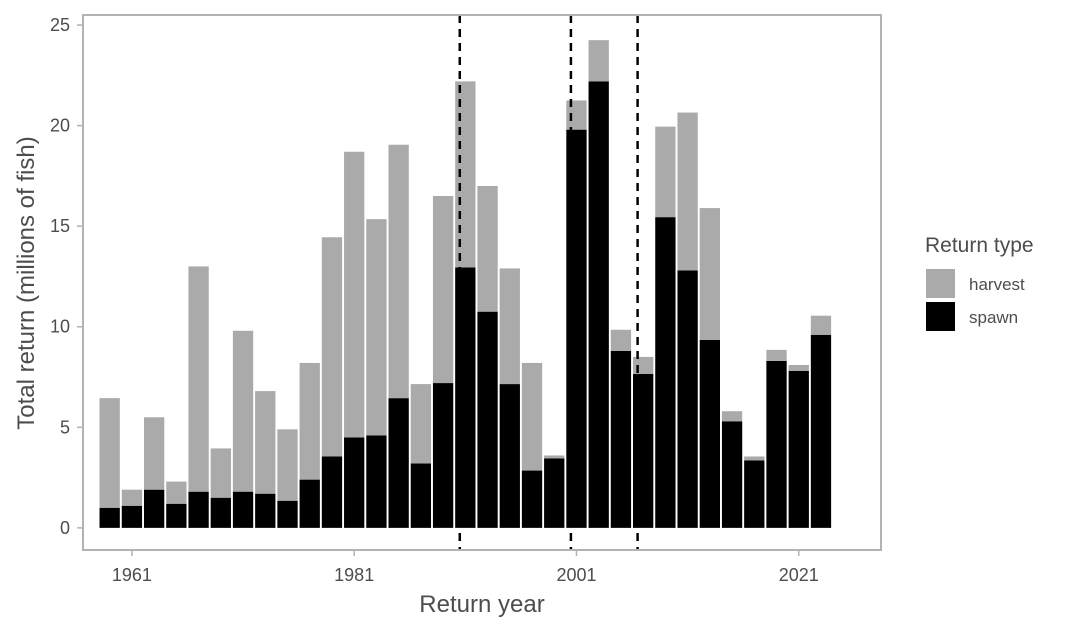 This screenshot has height=630, width=1080. I want to click on legend-label-harvest: harvest, so click(997, 284).